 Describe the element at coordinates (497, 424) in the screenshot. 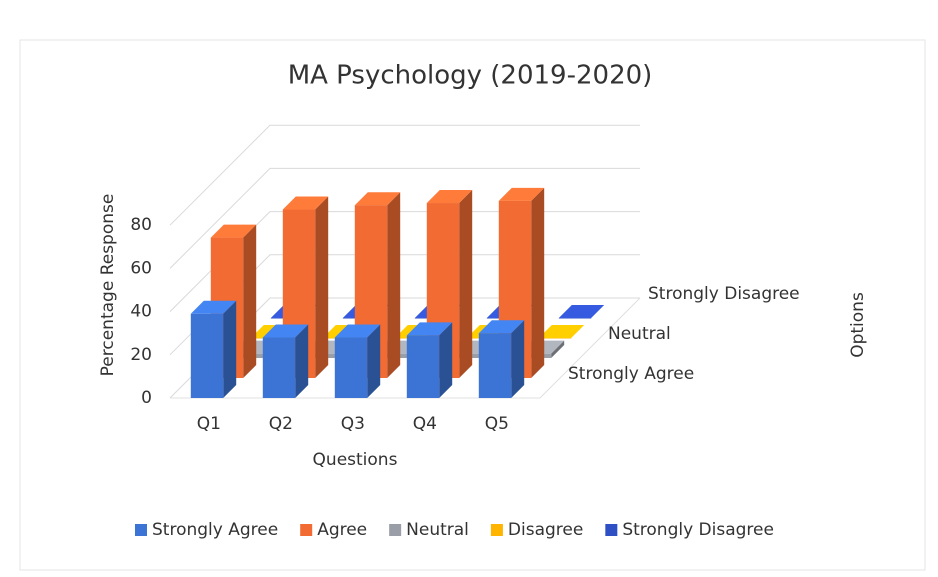

I see `x-tick-label: Q5` at that location.